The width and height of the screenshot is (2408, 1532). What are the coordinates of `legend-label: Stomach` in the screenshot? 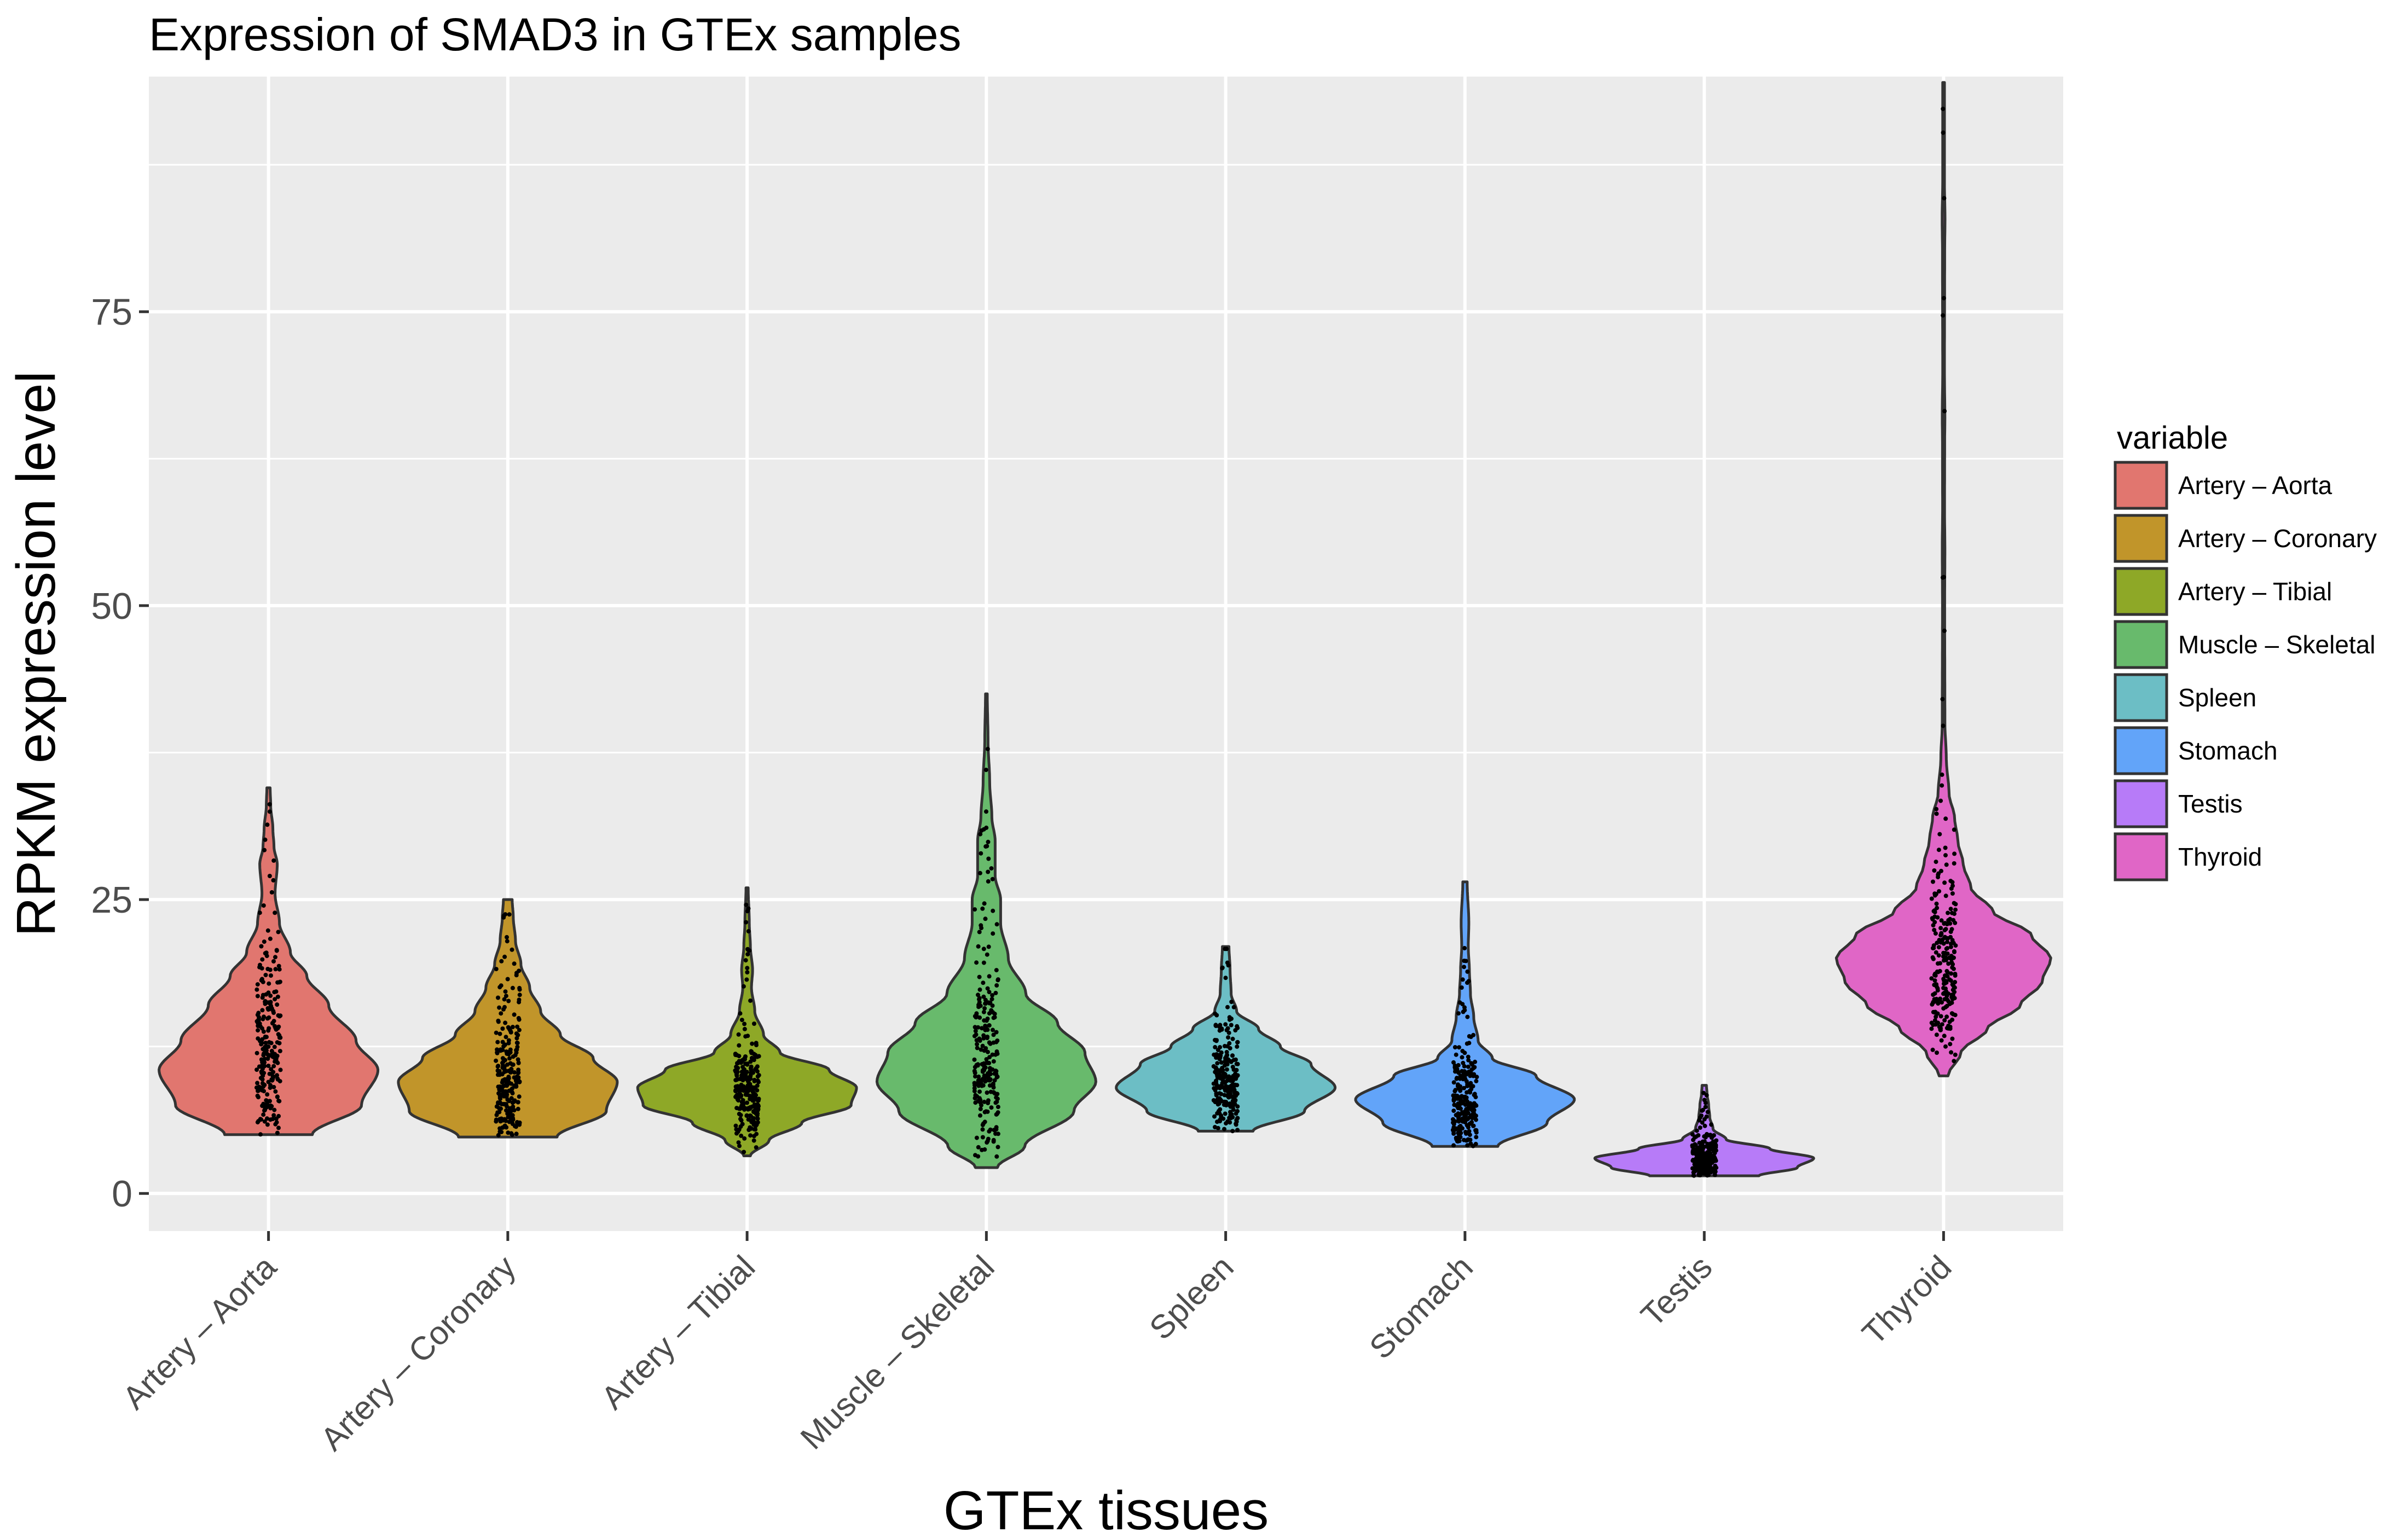 It's located at (2228, 750).